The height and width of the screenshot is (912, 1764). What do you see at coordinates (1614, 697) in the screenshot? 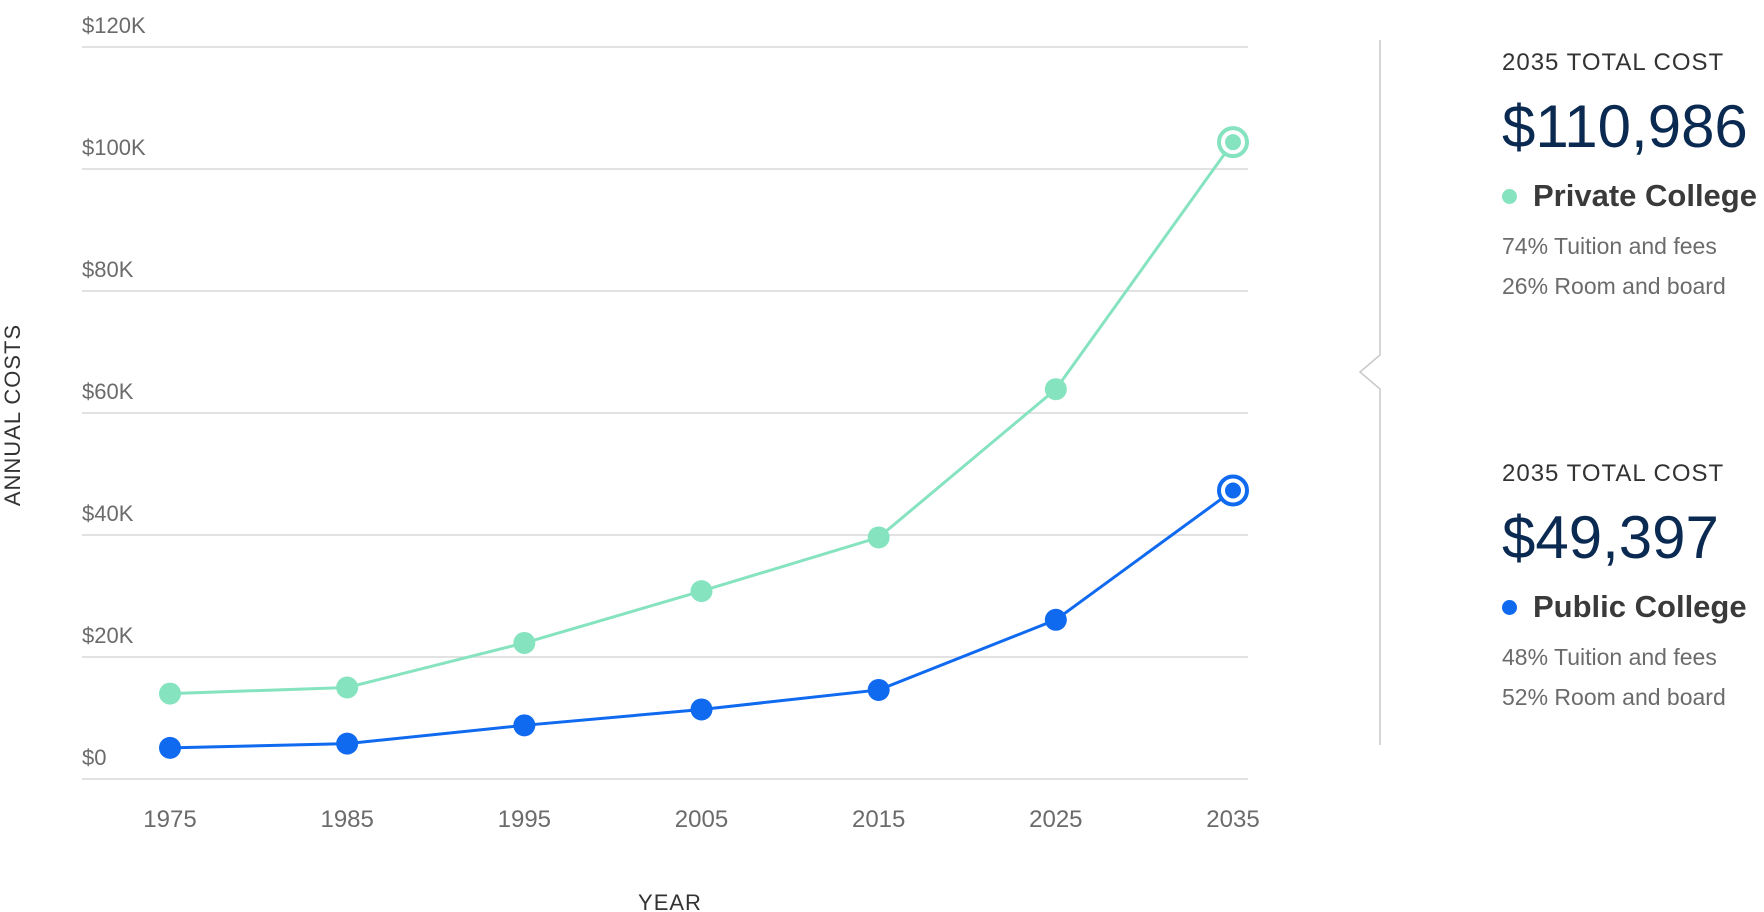
I see `room-board-share: 52% Room and board` at bounding box center [1614, 697].